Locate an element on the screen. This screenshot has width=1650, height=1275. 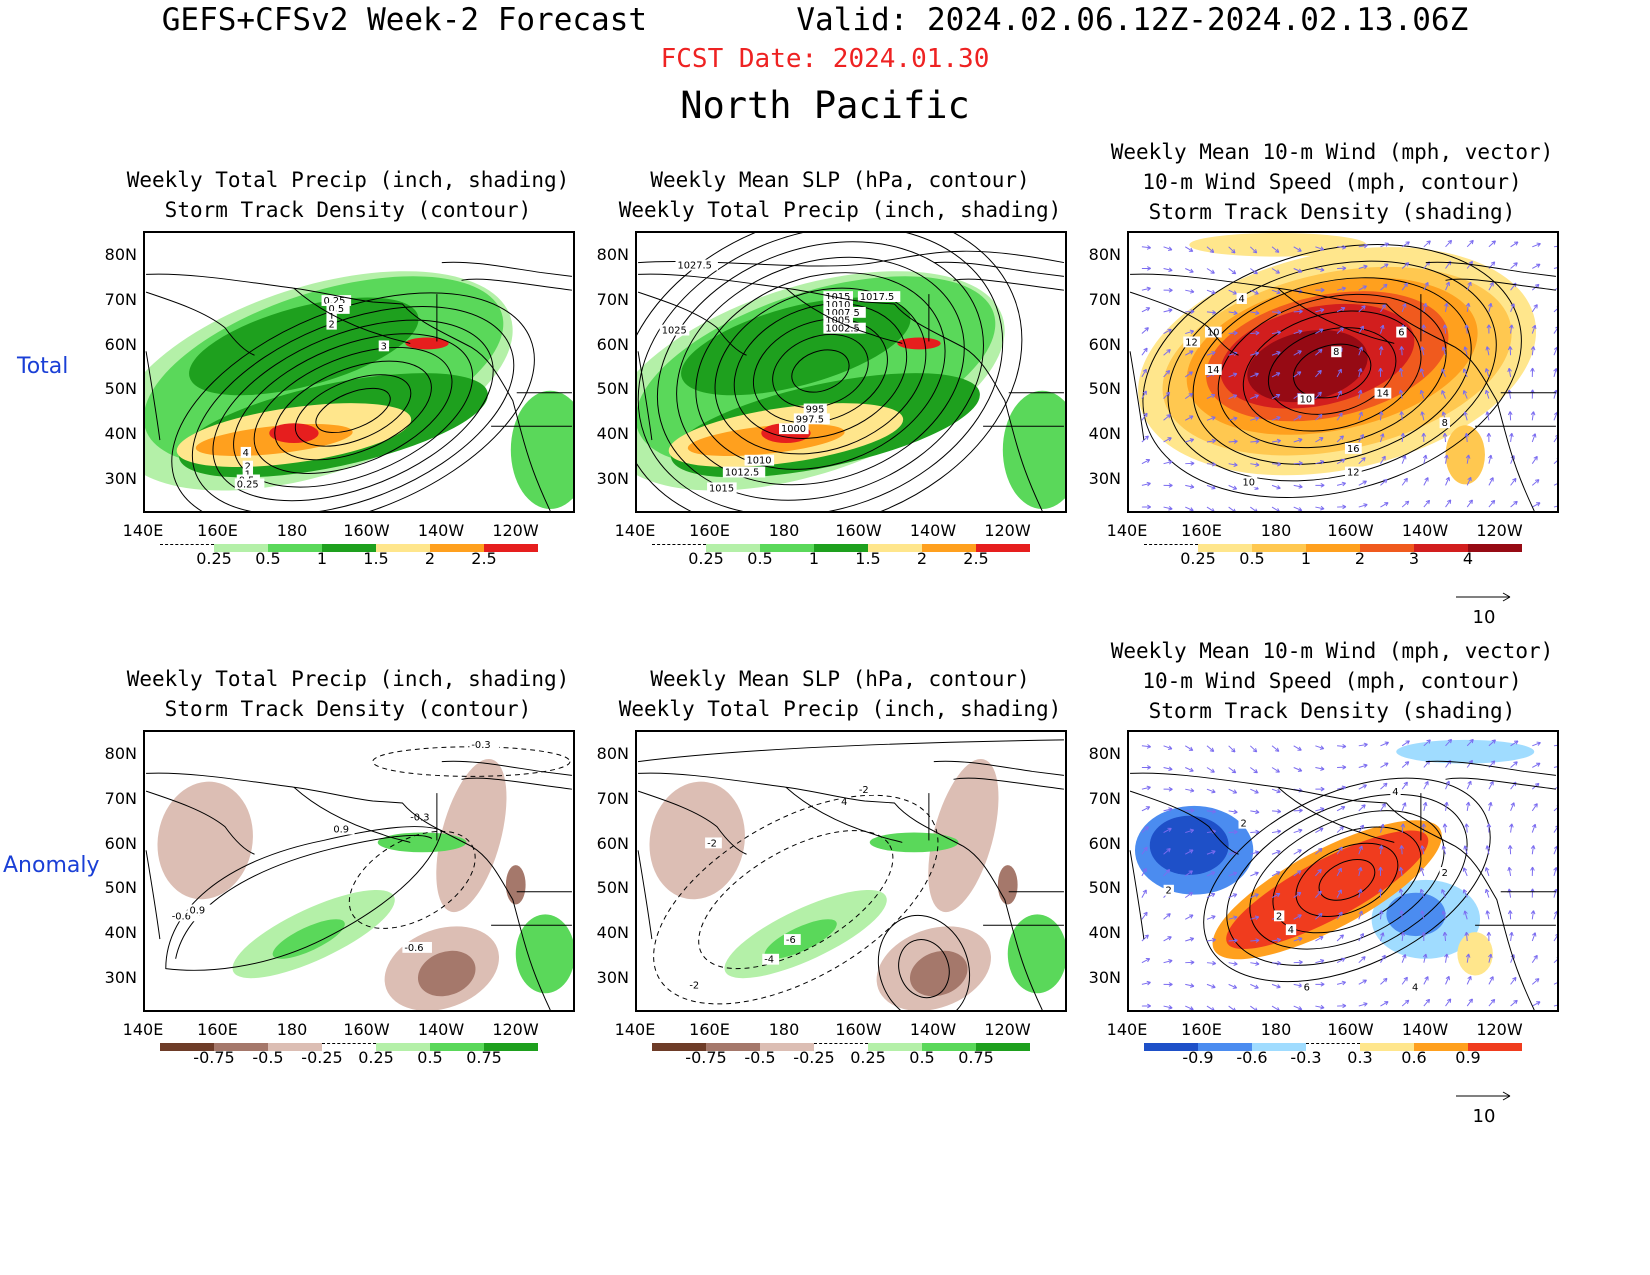
precip-shade is located at coordinates (796, 346).